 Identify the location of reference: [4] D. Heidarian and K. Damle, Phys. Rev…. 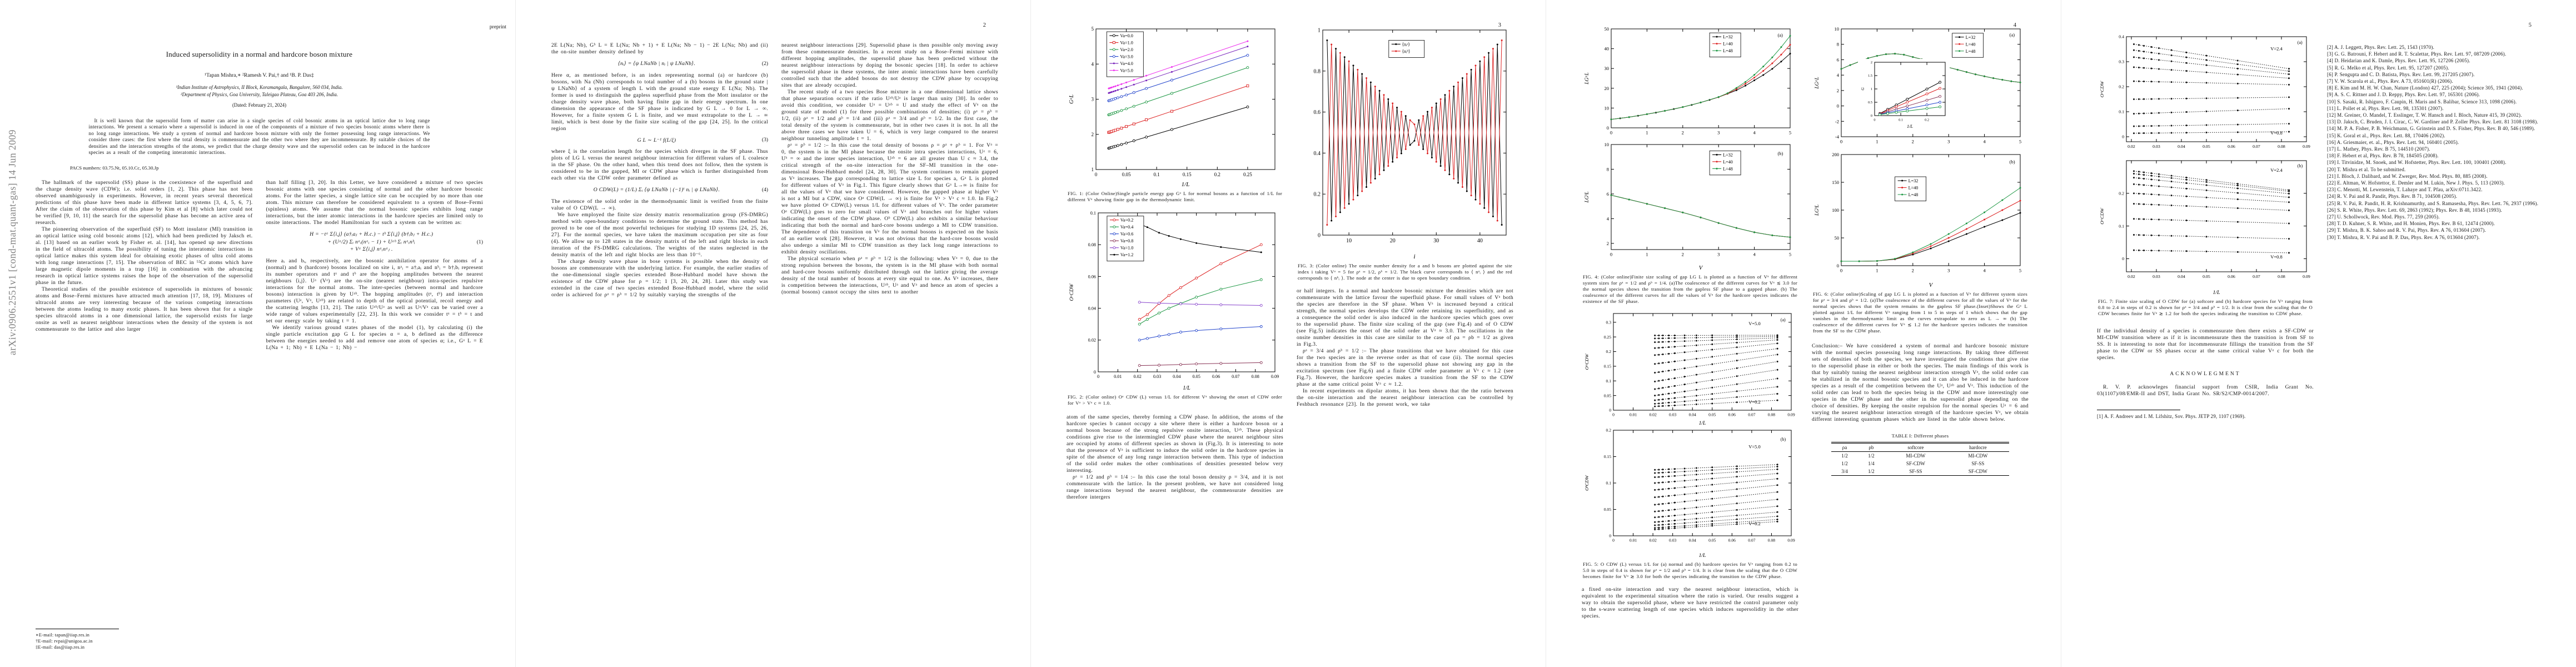
(2398, 61).